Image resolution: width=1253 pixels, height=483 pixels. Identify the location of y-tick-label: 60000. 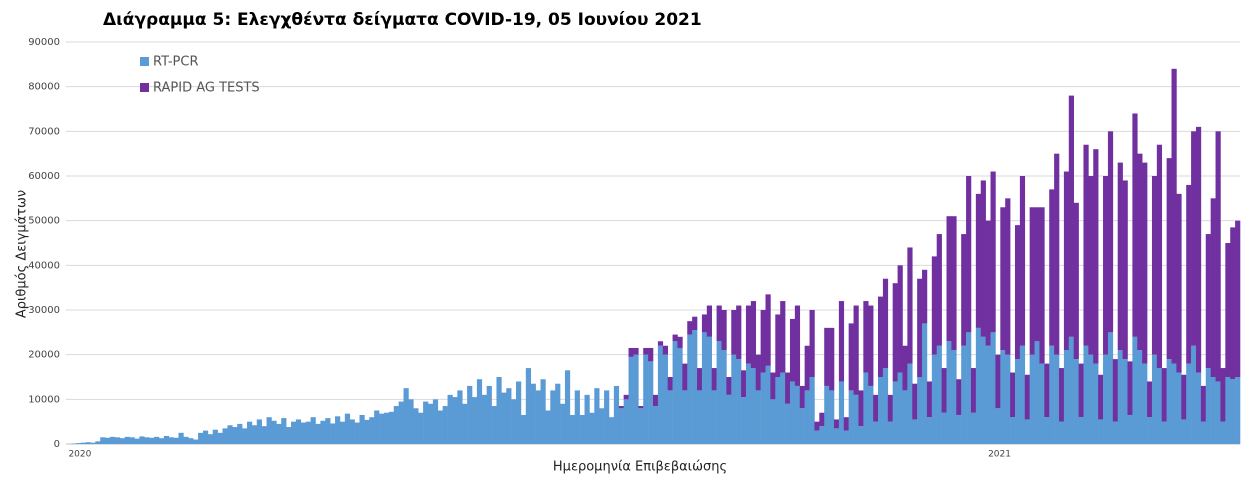
(44, 176).